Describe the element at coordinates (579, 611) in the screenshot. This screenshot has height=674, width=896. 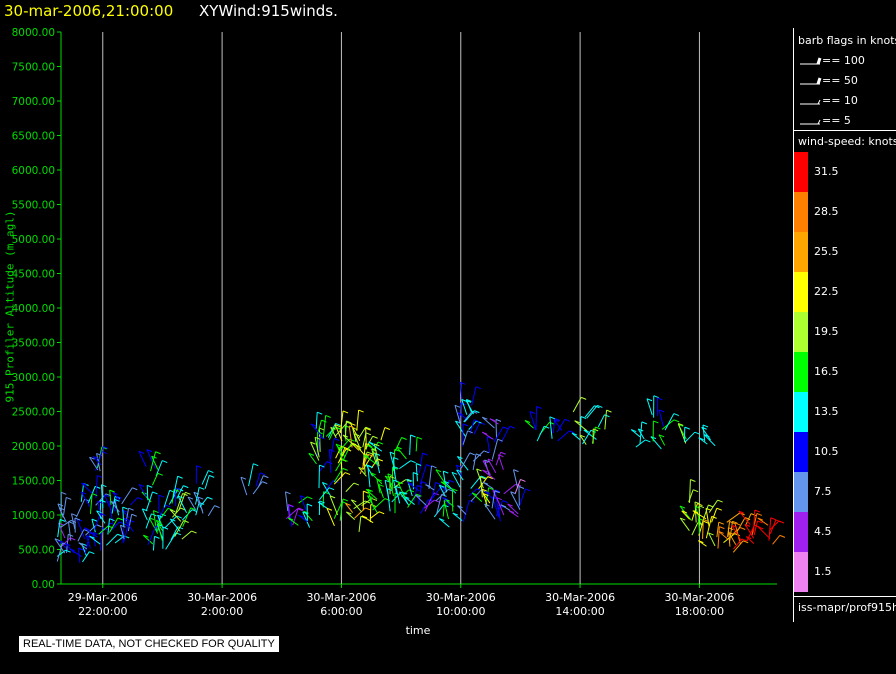
I see `x-tick-time: 14:00:00` at that location.